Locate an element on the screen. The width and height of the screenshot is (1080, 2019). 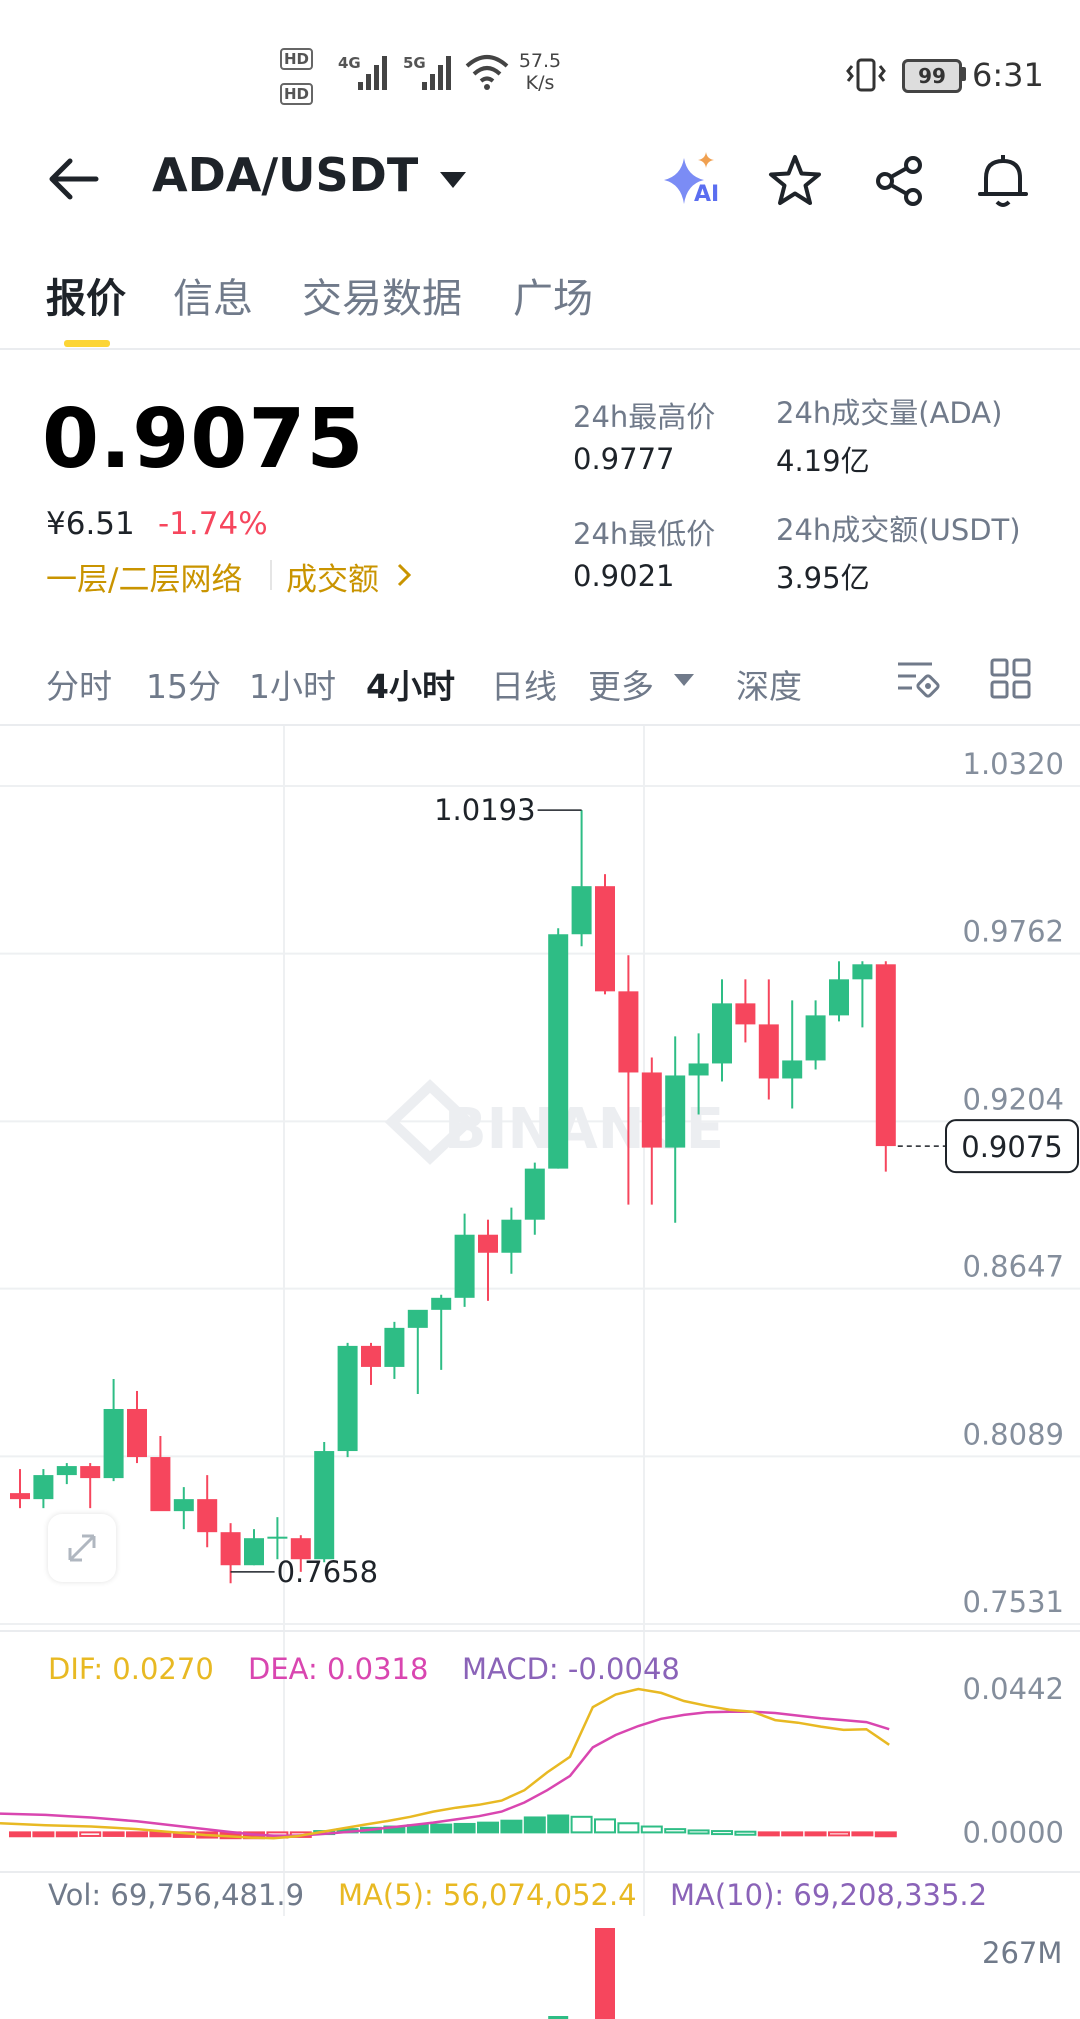
network-link: 一层/二层网络 is located at coordinates (144, 580).